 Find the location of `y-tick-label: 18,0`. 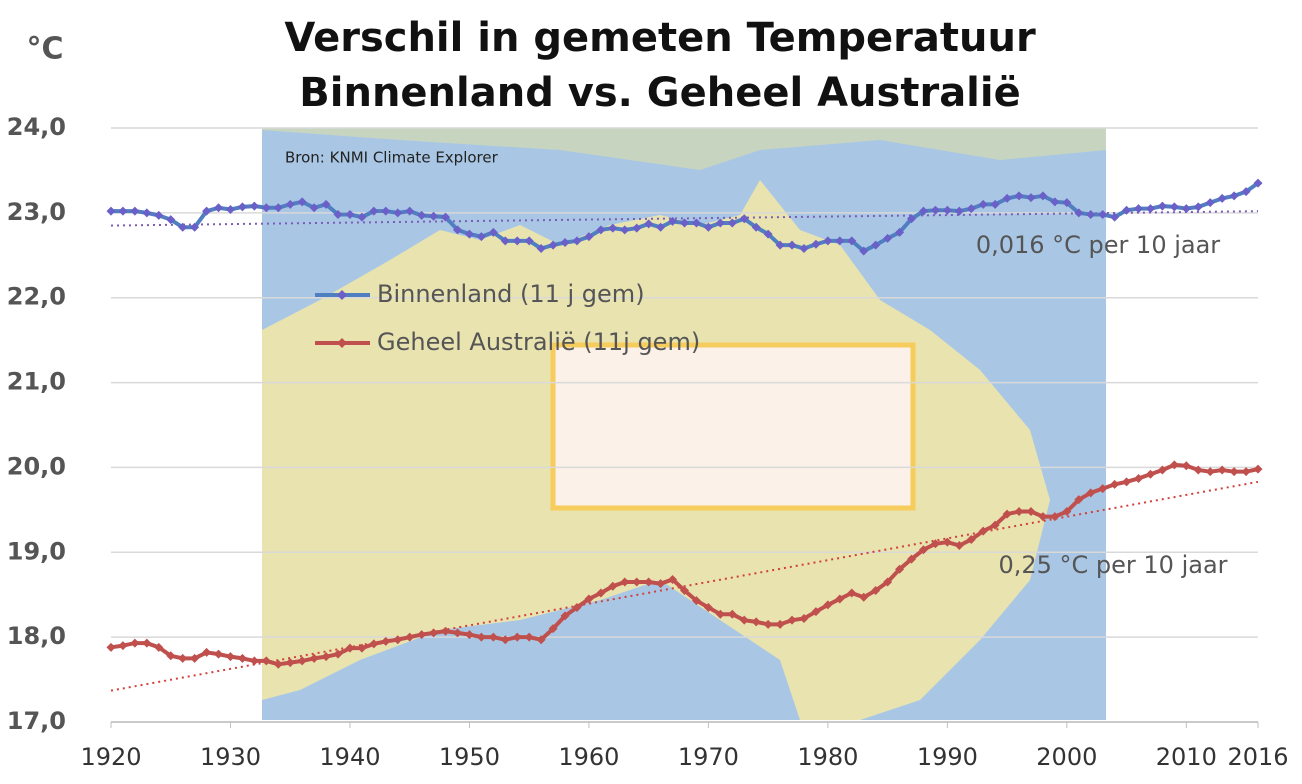

y-tick-label: 18,0 is located at coordinates (36, 636).